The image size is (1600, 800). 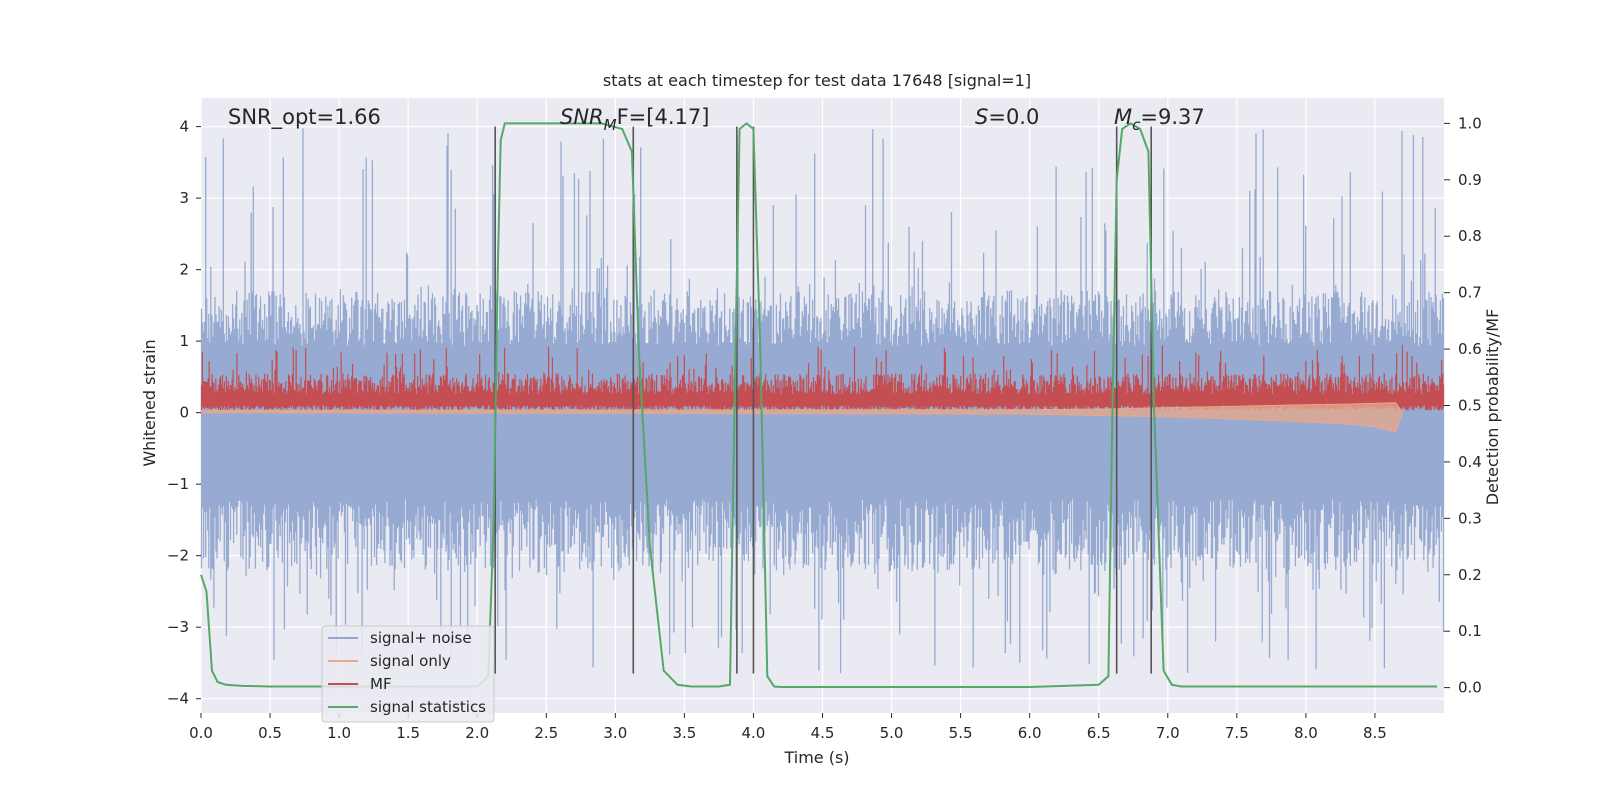 What do you see at coordinates (1168, 733) in the screenshot?
I see `x-tick-label: 7.0` at bounding box center [1168, 733].